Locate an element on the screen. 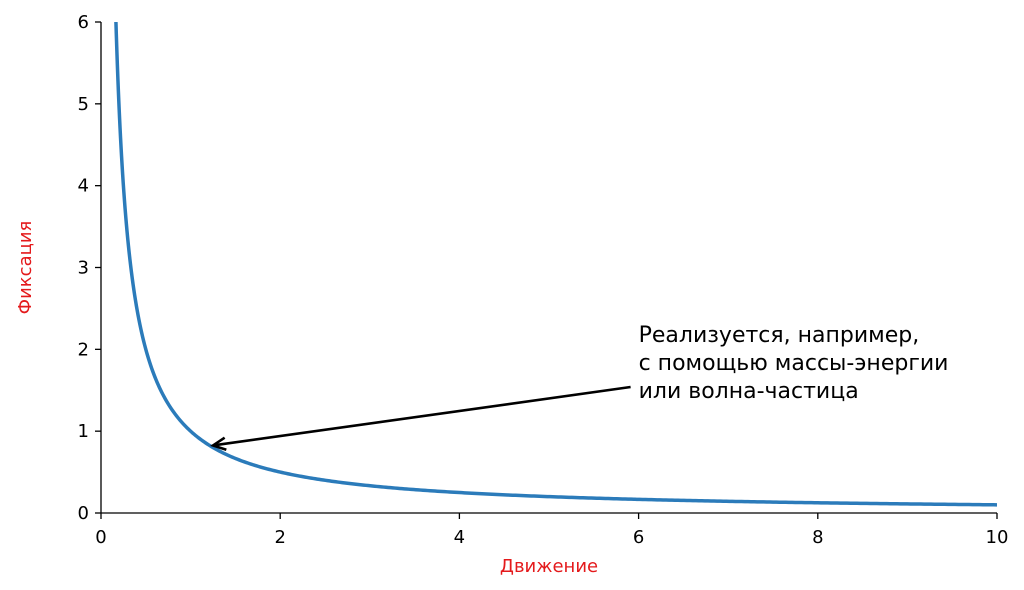 The width and height of the screenshot is (1024, 590). x-tick-label: 4 is located at coordinates (459, 537).